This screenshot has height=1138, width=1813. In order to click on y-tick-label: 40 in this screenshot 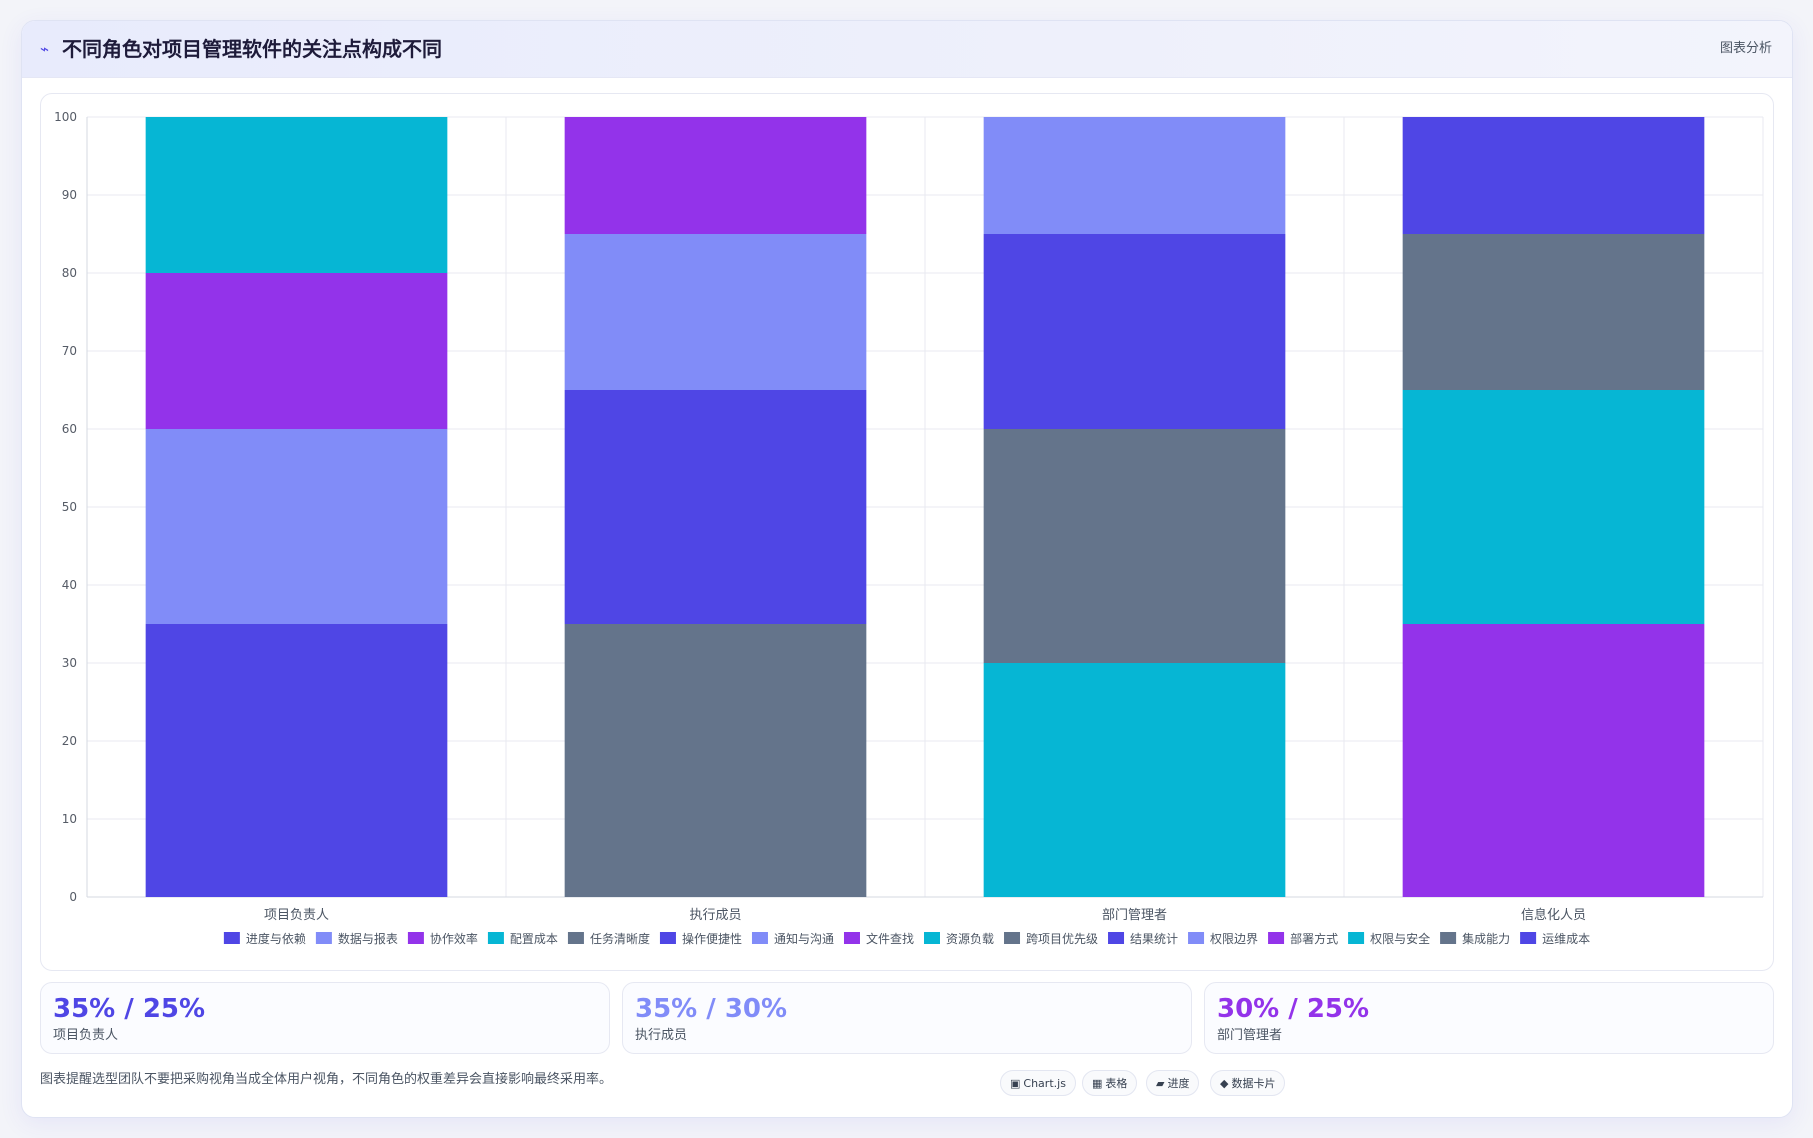, I will do `click(69, 585)`.